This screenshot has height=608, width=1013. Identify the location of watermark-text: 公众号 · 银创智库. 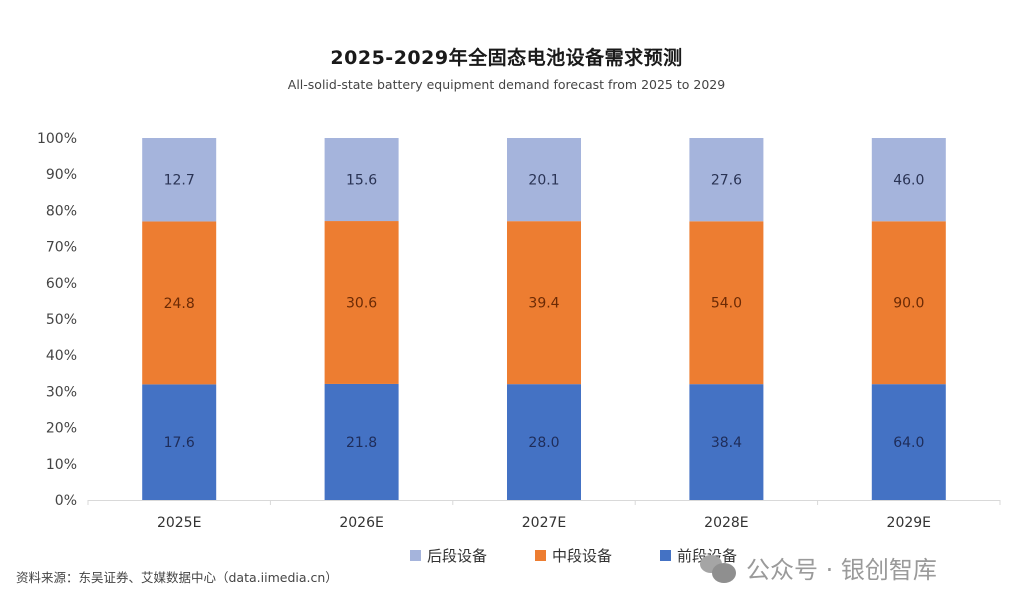
(841, 570).